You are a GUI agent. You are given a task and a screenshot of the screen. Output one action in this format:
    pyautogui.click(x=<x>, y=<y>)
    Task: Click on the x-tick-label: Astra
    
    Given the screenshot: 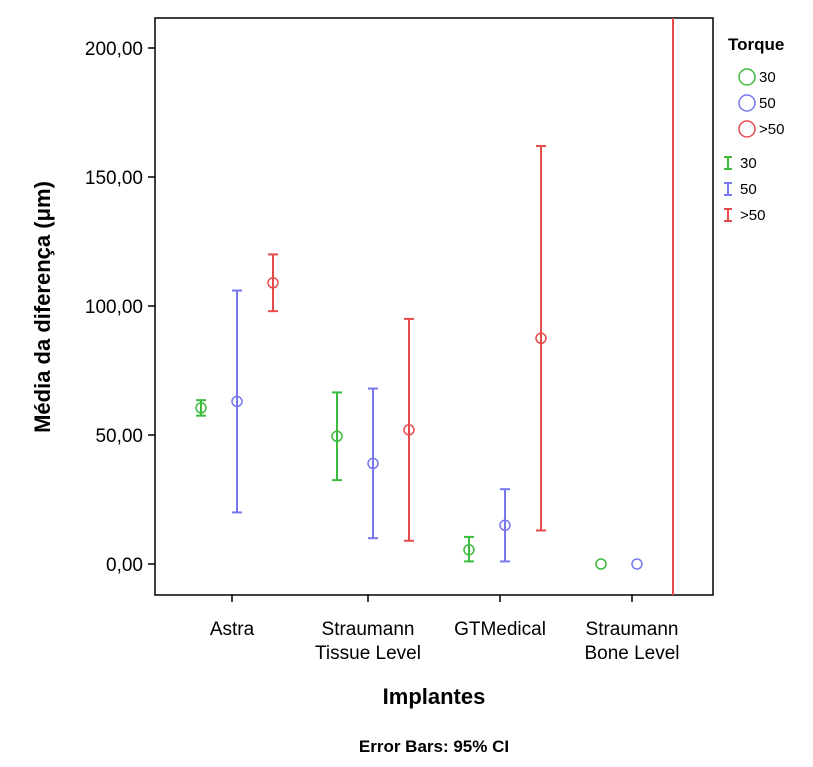 What is the action you would take?
    pyautogui.click(x=232, y=629)
    